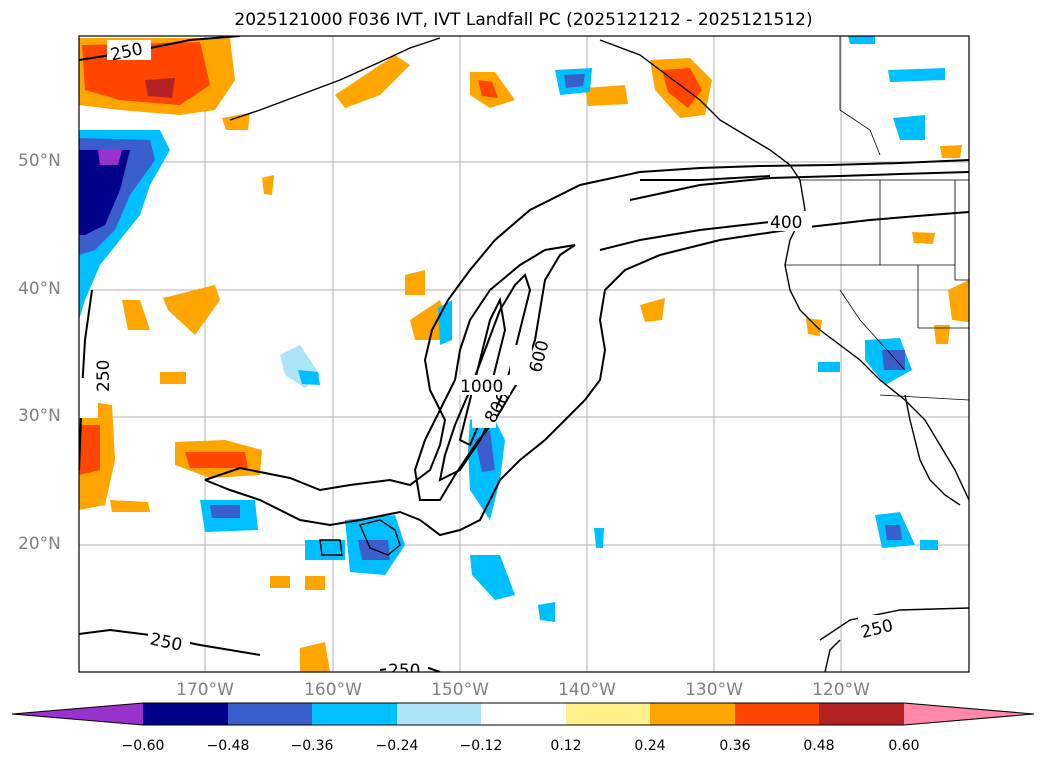 The width and height of the screenshot is (1047, 765). What do you see at coordinates (481, 746) in the screenshot?
I see `colorbar-tick-label: −0.12` at bounding box center [481, 746].